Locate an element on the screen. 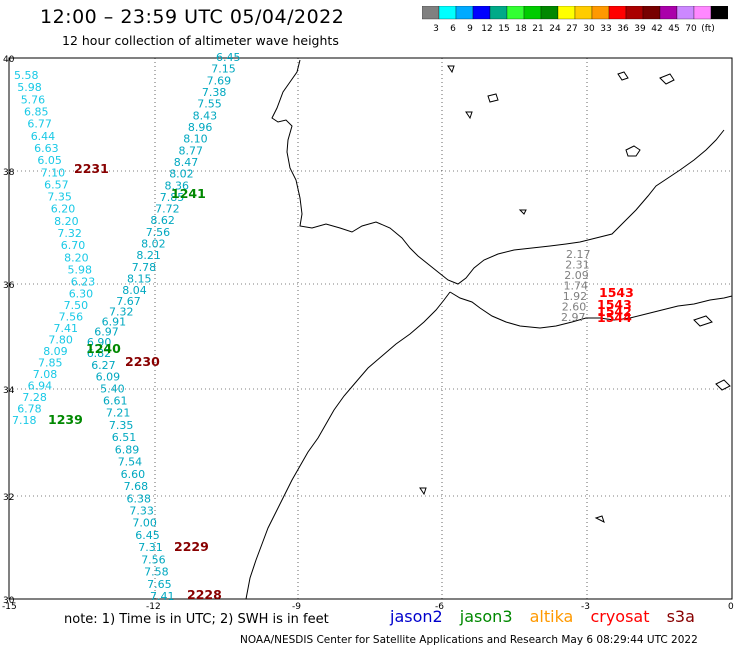  wave-height-label: 6.38 is located at coordinates (139, 498).